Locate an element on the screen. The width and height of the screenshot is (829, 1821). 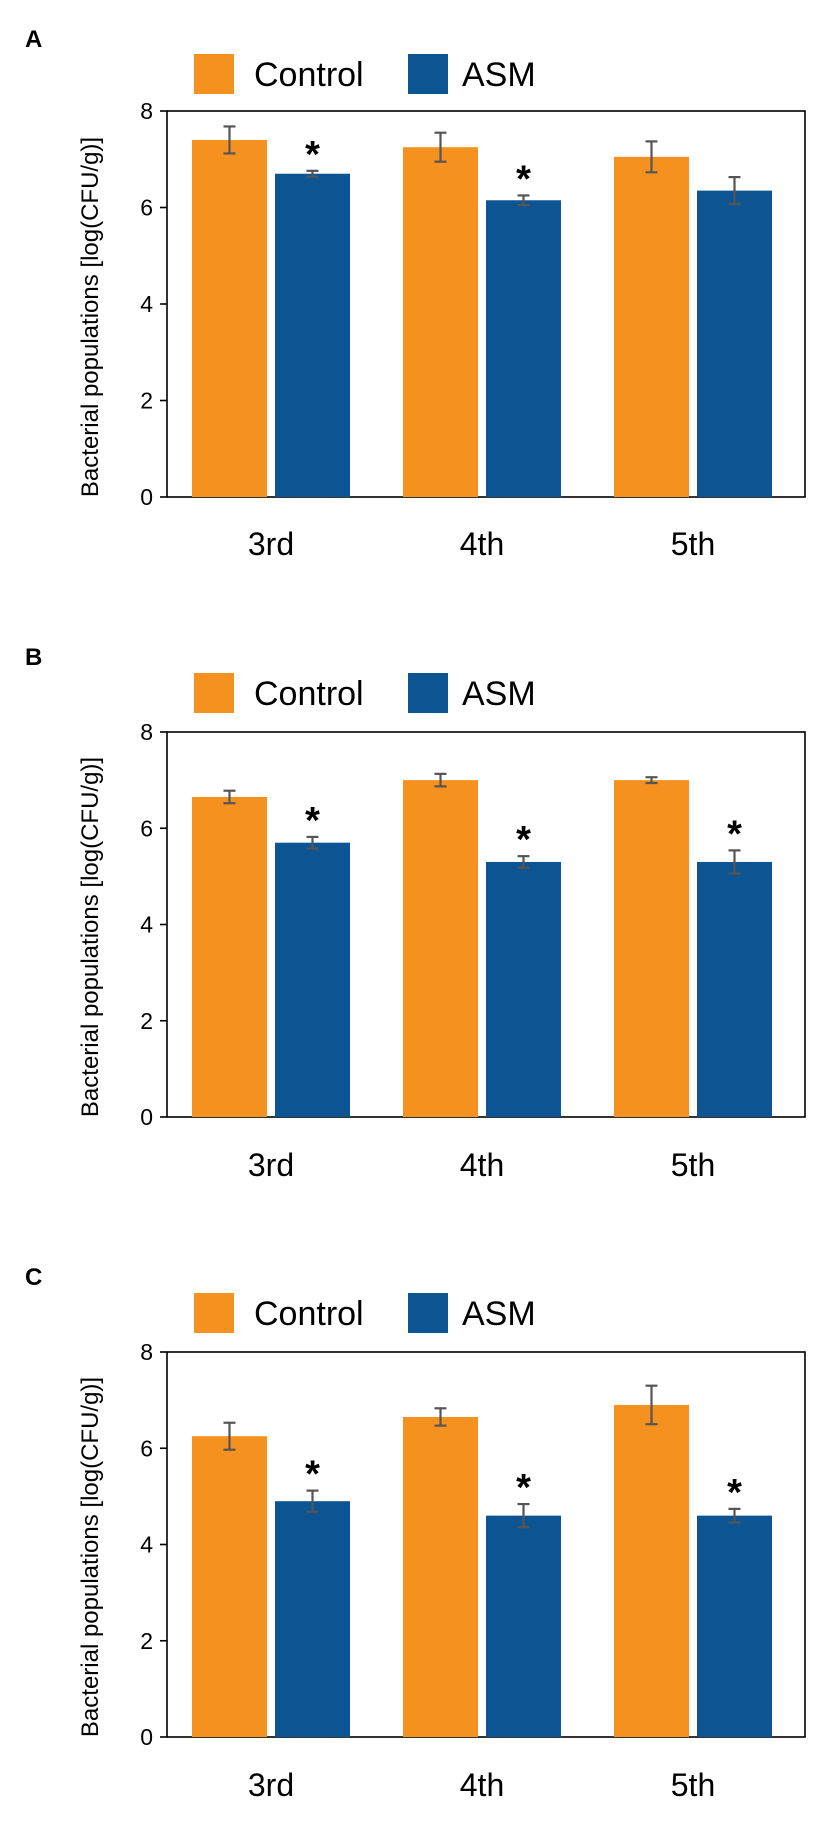
panel-label: A is located at coordinates (33, 39).